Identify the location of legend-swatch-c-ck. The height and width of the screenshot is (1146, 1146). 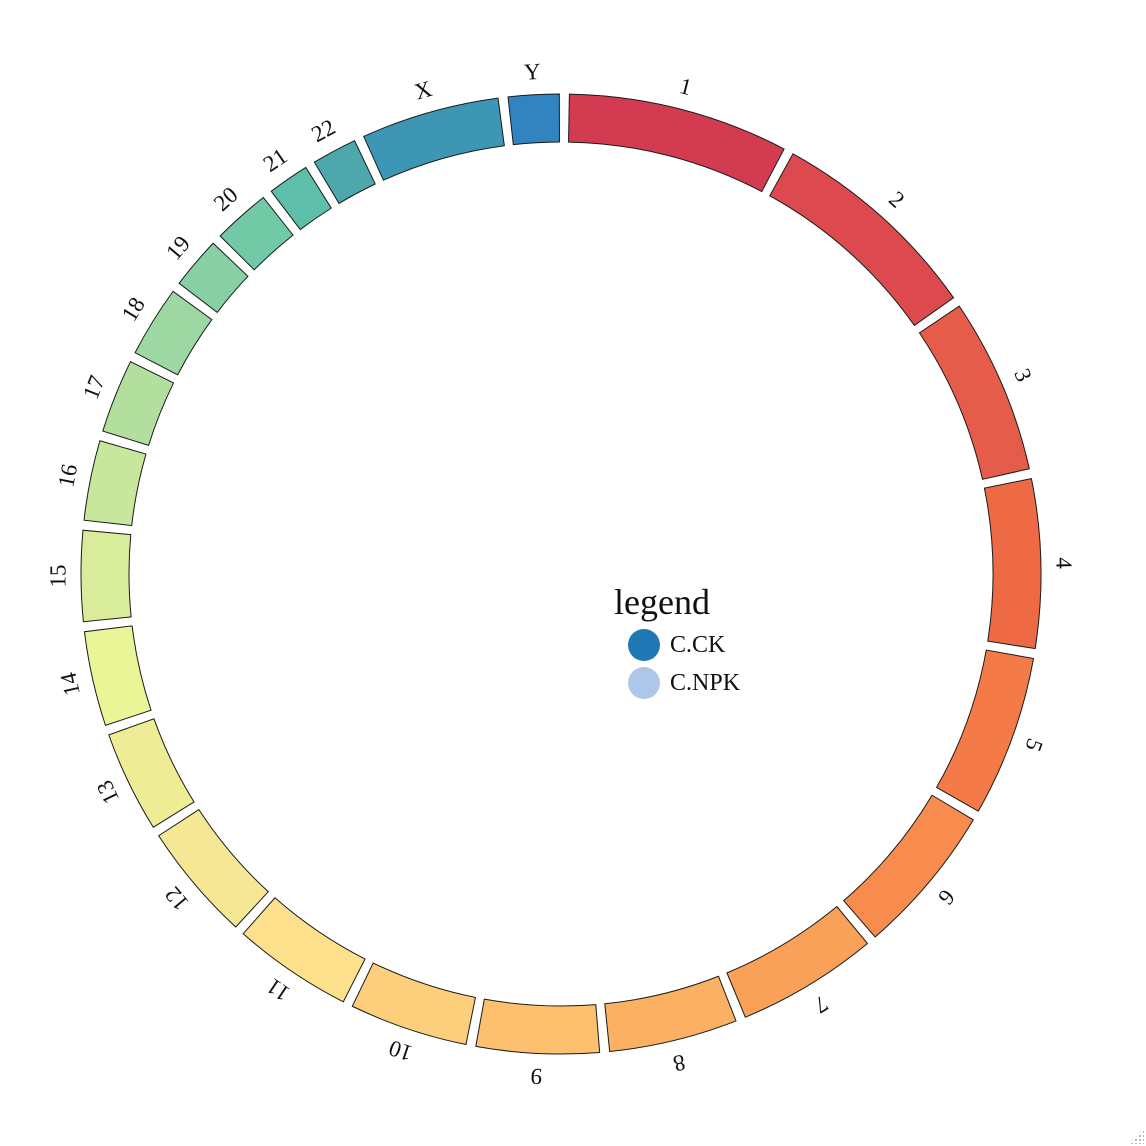
(644, 645).